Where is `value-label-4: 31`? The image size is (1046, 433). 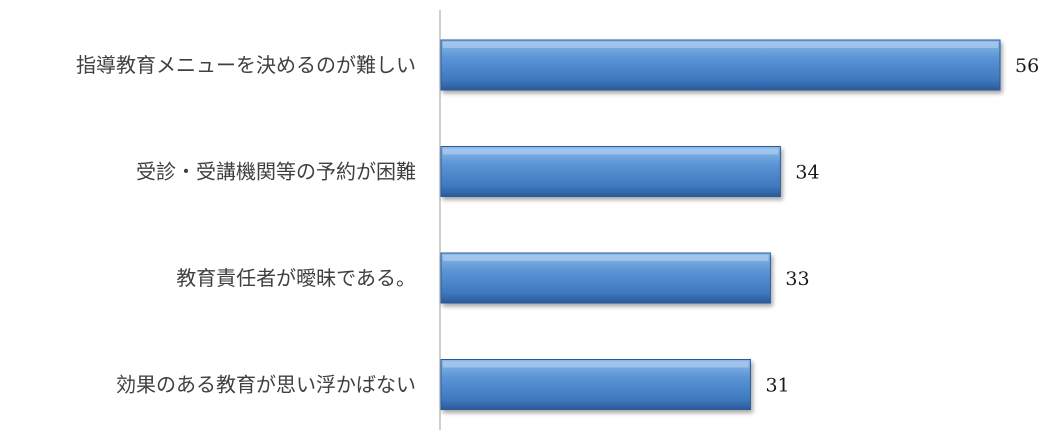
value-label-4: 31 is located at coordinates (777, 386).